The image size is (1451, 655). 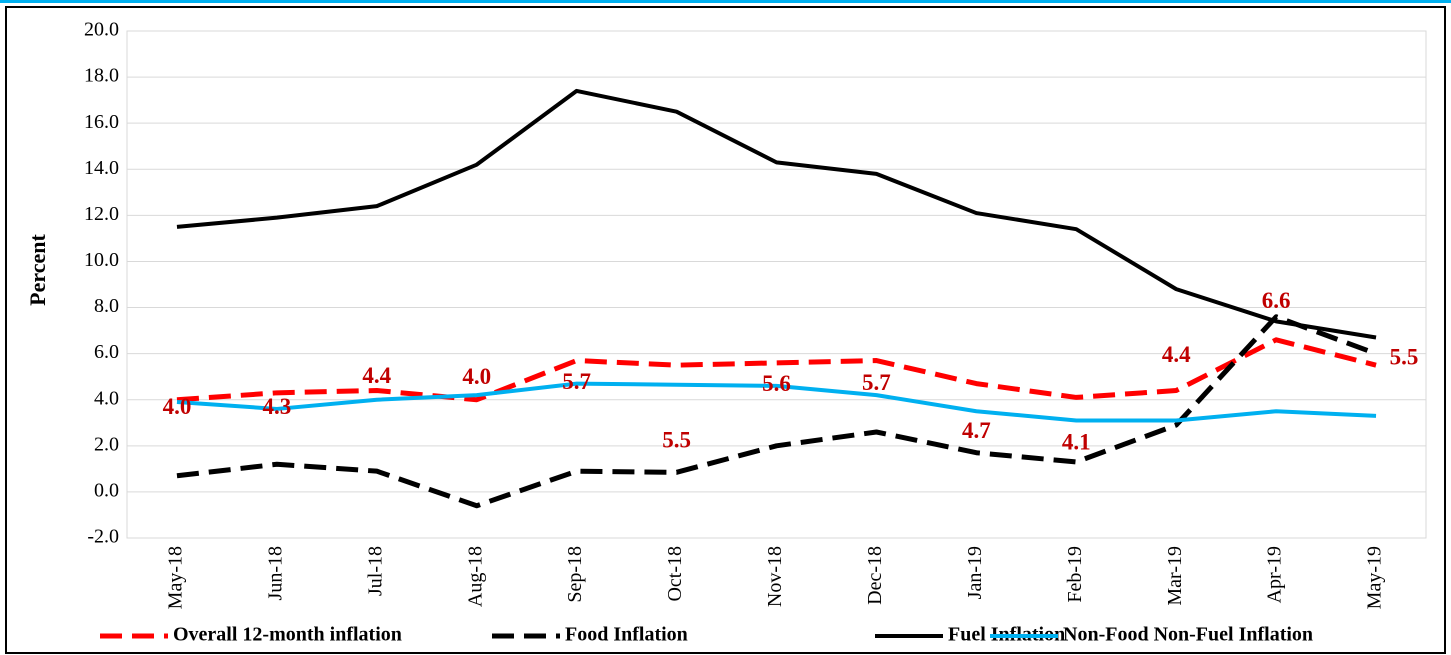 I want to click on y-tick-label: 8.0, so click(x=106, y=306).